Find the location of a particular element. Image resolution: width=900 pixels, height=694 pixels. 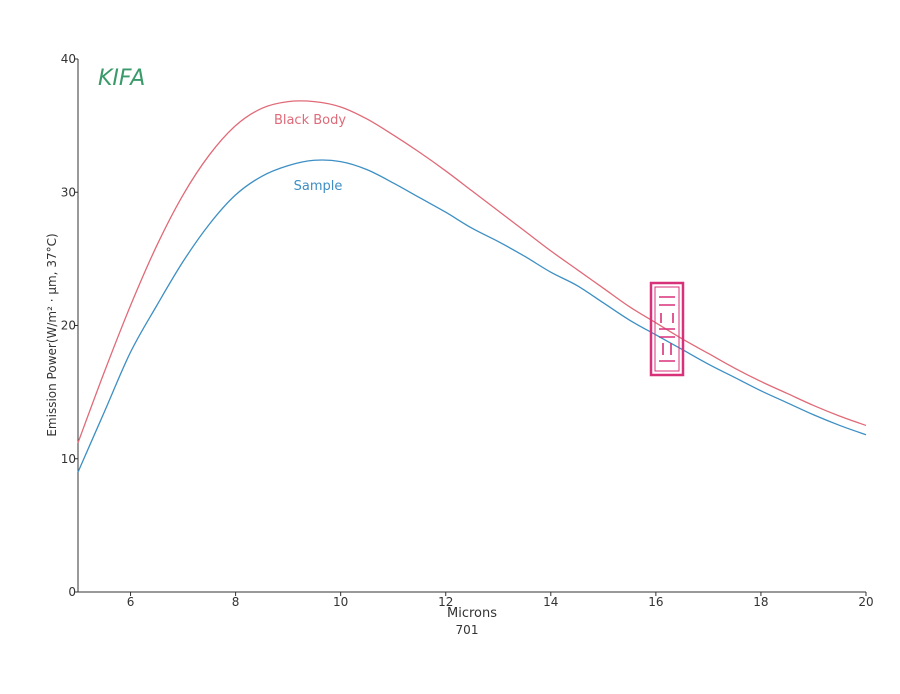

x-tick-label: 10 is located at coordinates (340, 602).